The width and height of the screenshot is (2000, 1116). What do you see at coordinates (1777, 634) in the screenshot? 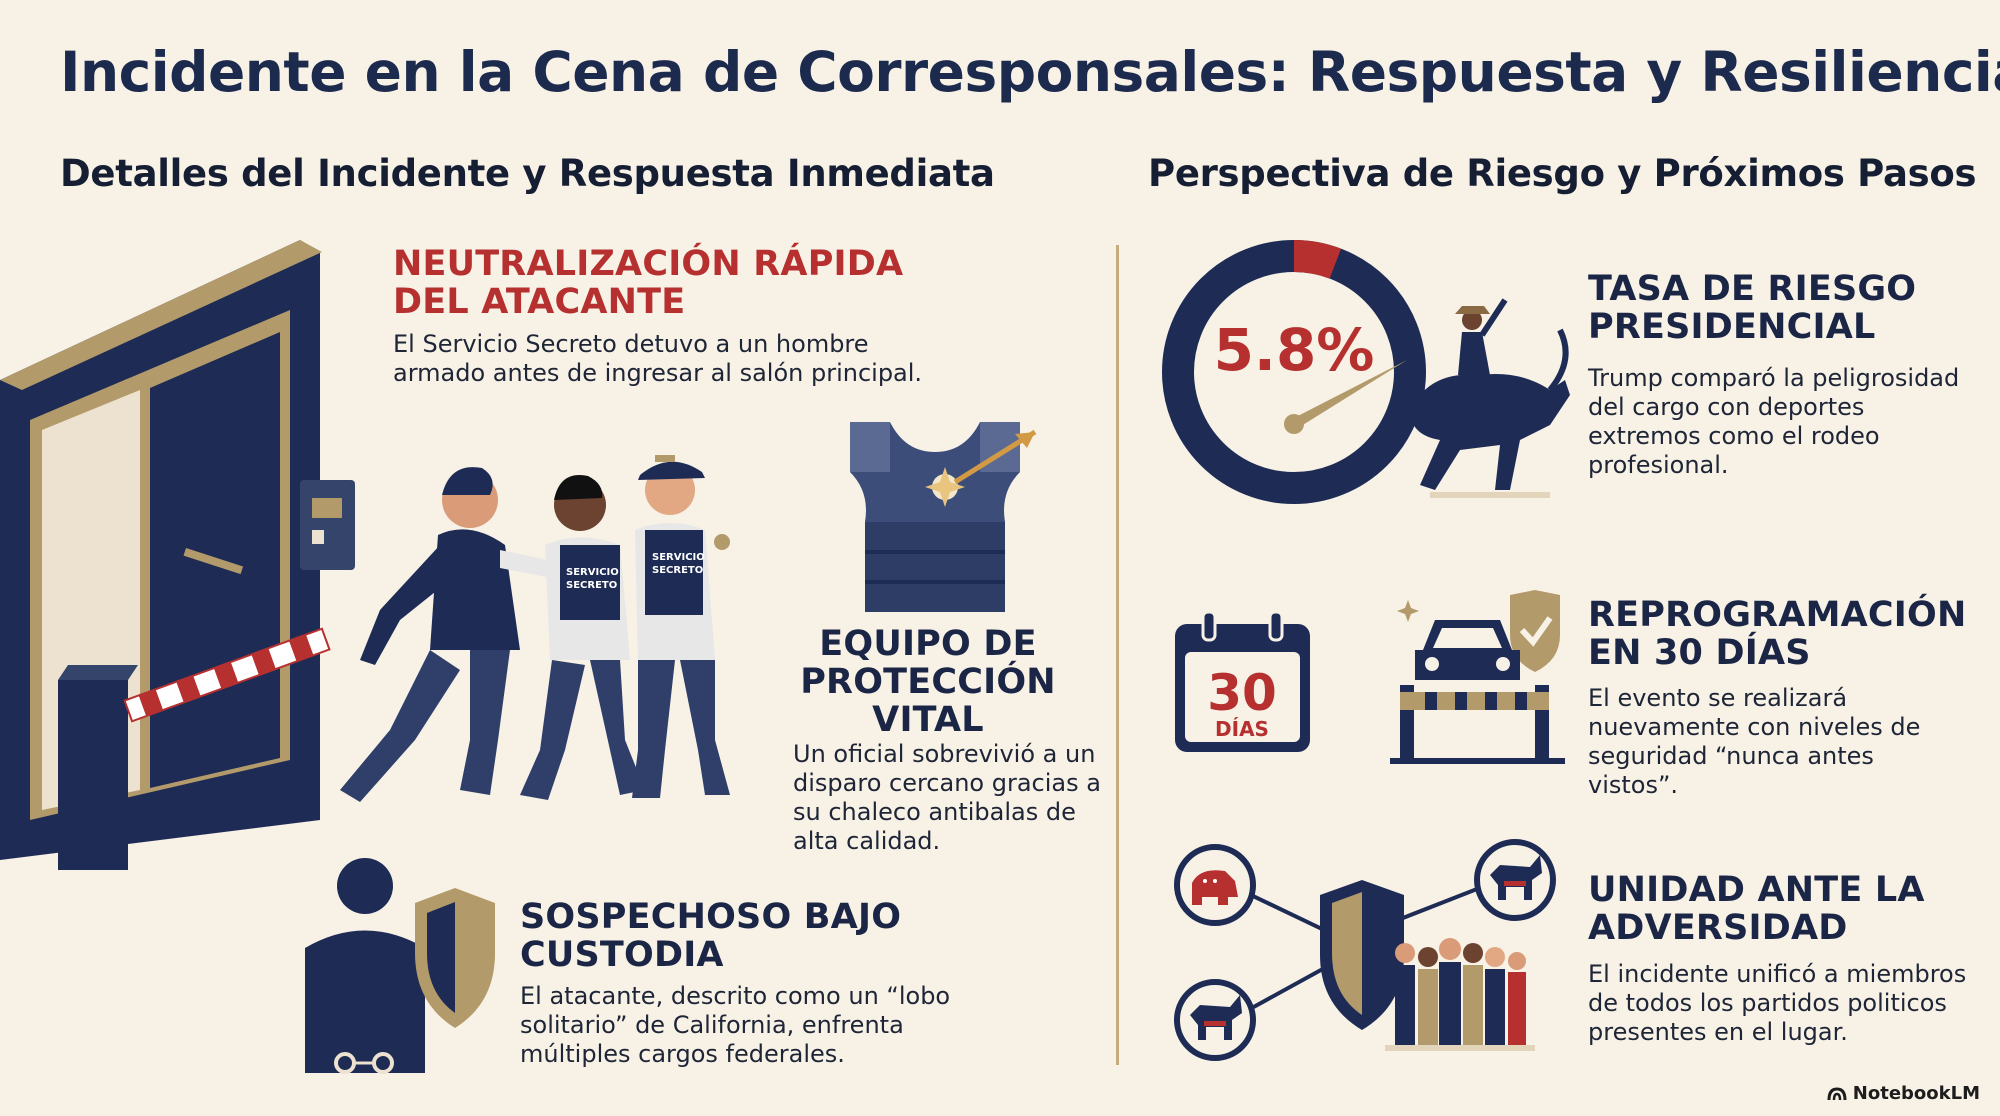
I see `card-reschedule-title: REPROGRAMACIÓN EN 30 DÍAS` at bounding box center [1777, 634].